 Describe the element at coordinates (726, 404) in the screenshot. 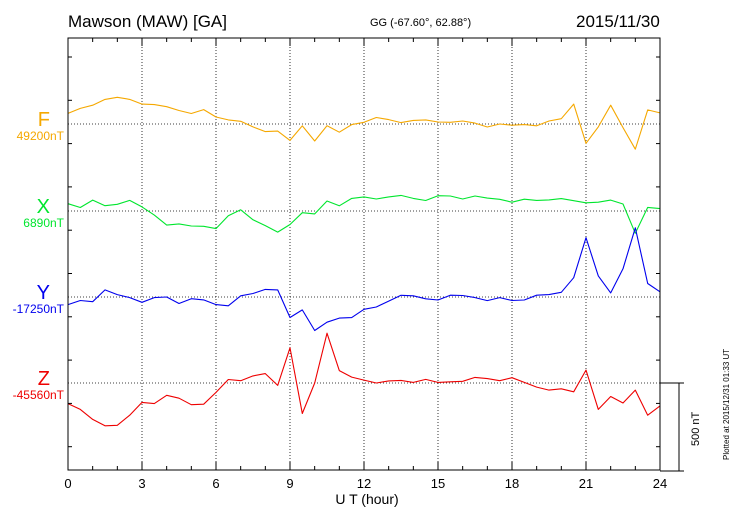

I see `plotted-timestamp: Plotted at 2015/12/31 01:33 UT` at that location.